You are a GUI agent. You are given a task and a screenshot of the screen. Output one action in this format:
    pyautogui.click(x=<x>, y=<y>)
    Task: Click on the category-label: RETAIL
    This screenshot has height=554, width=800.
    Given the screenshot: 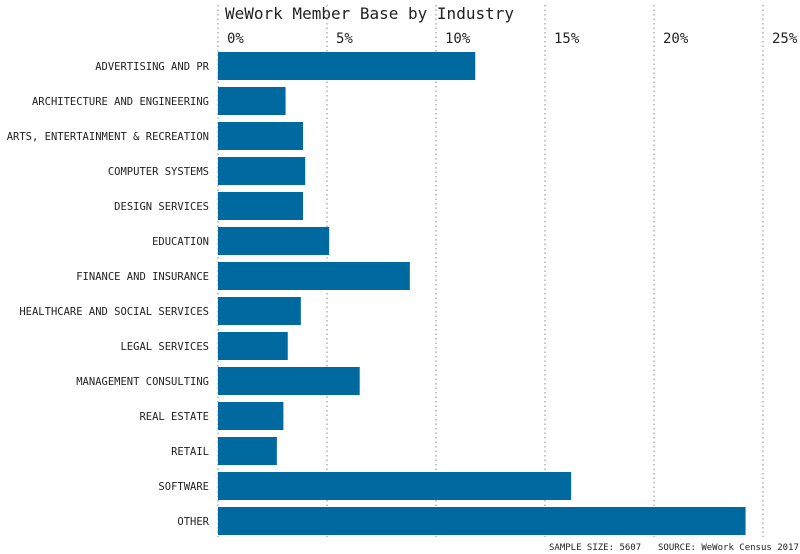 What is the action you would take?
    pyautogui.click(x=190, y=452)
    